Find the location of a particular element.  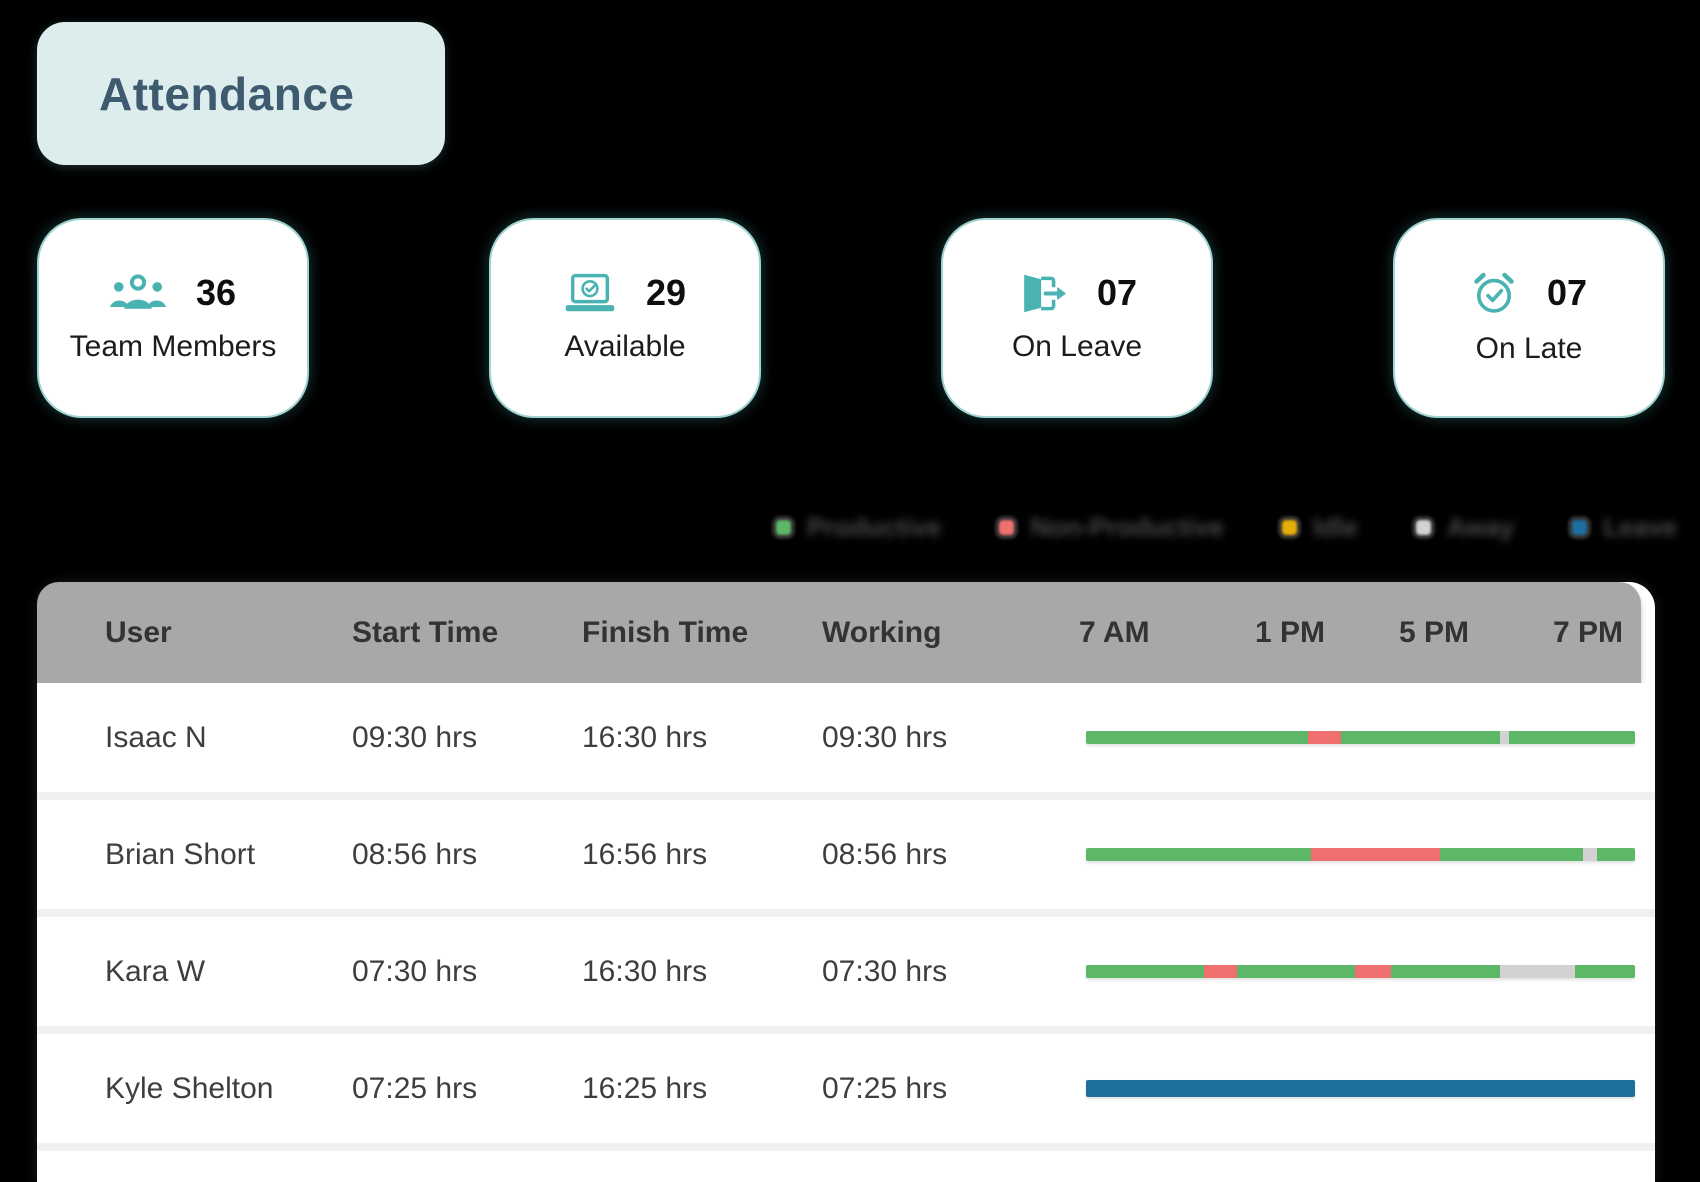

timeline-header: 7 AM 1 PM 5 PM 7 PM is located at coordinates (1345, 632).